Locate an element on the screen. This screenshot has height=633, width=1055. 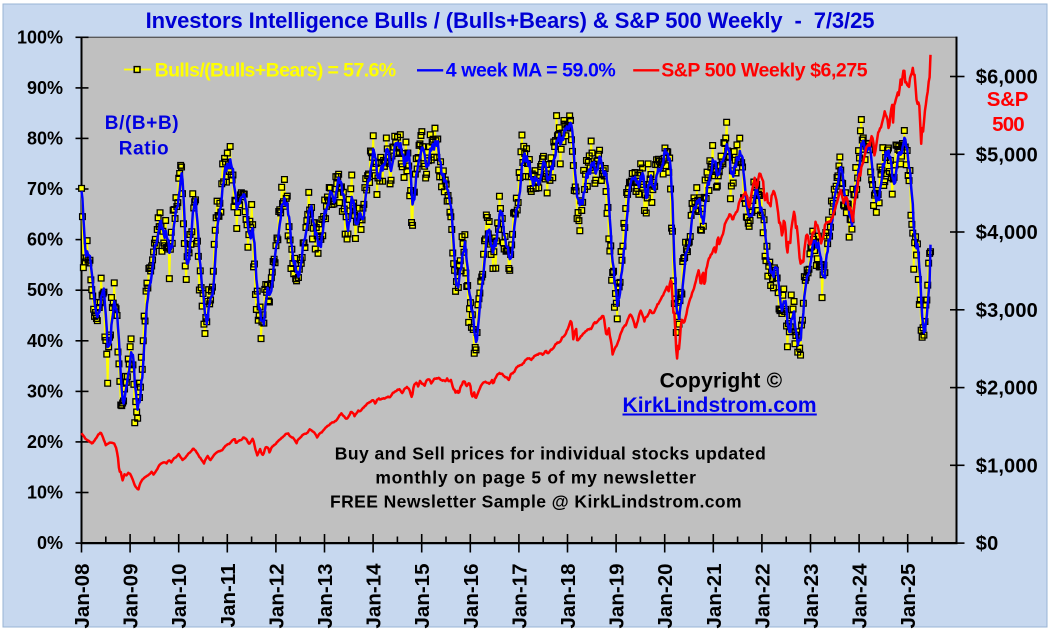
svg-text: Jan-25 is located at coordinates (908, 596).